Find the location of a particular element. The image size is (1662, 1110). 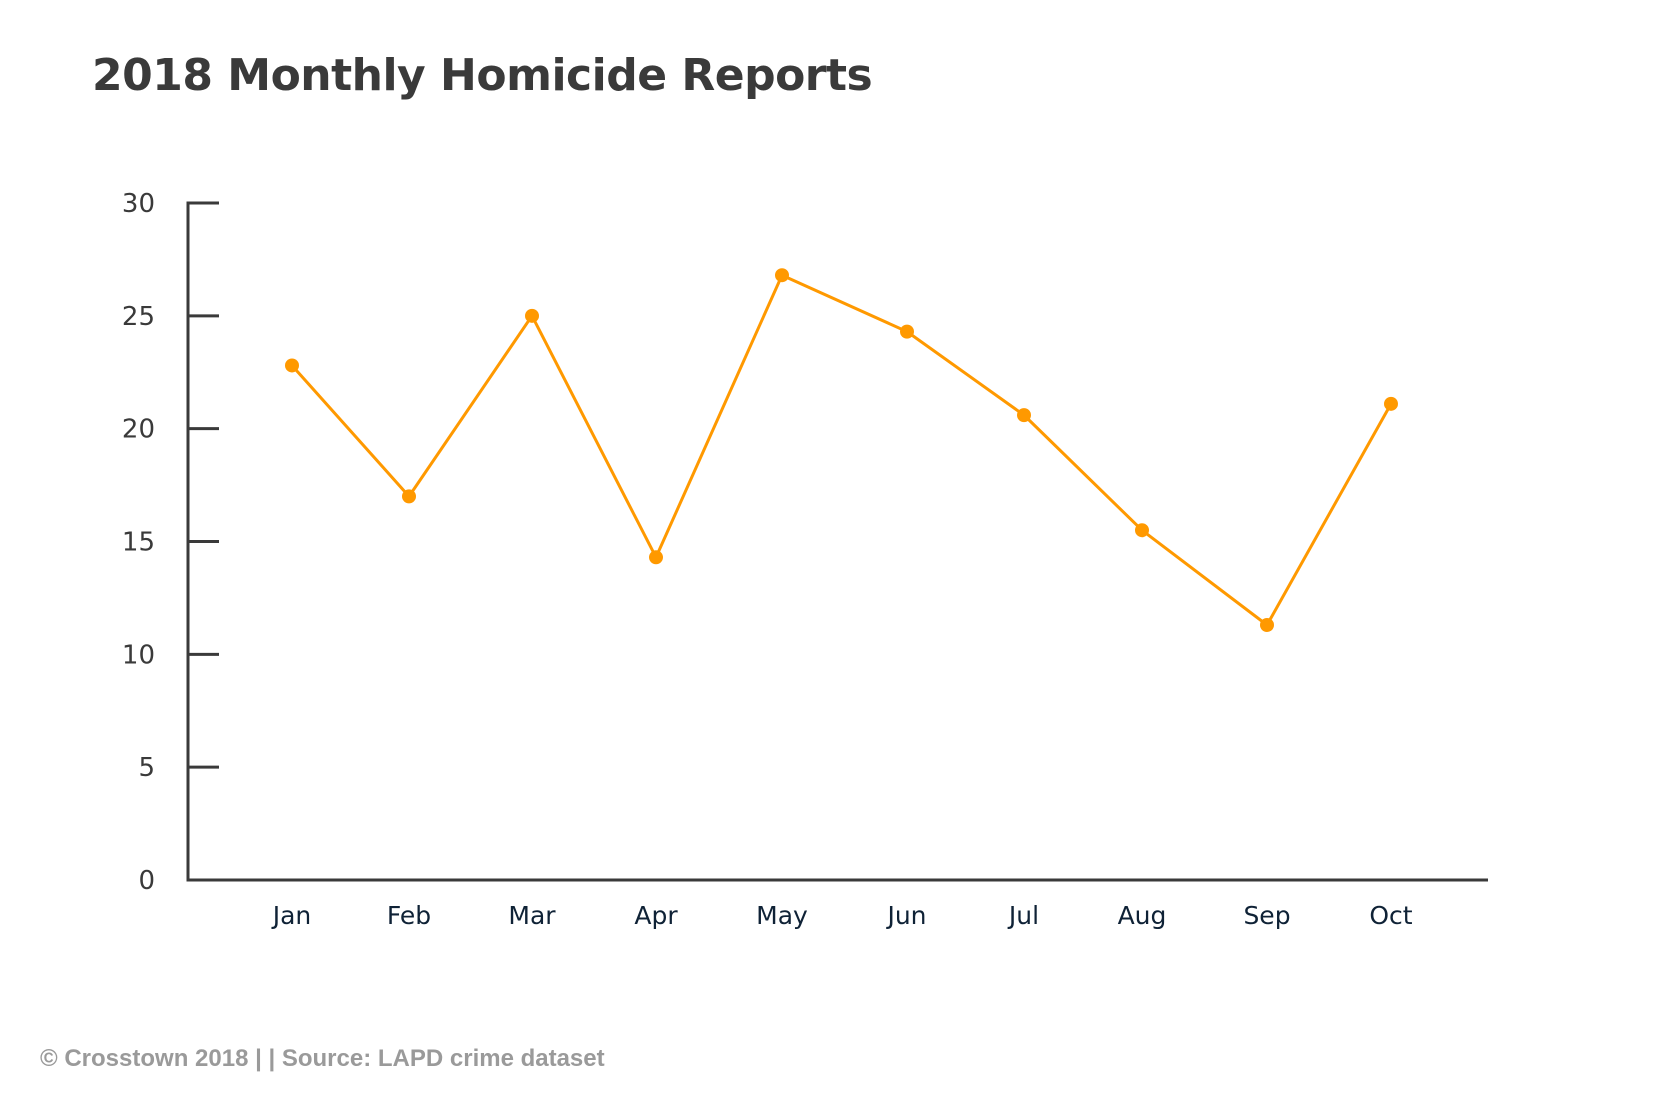

chart-title: 2018 Monthly Homicide Reports is located at coordinates (482, 75).